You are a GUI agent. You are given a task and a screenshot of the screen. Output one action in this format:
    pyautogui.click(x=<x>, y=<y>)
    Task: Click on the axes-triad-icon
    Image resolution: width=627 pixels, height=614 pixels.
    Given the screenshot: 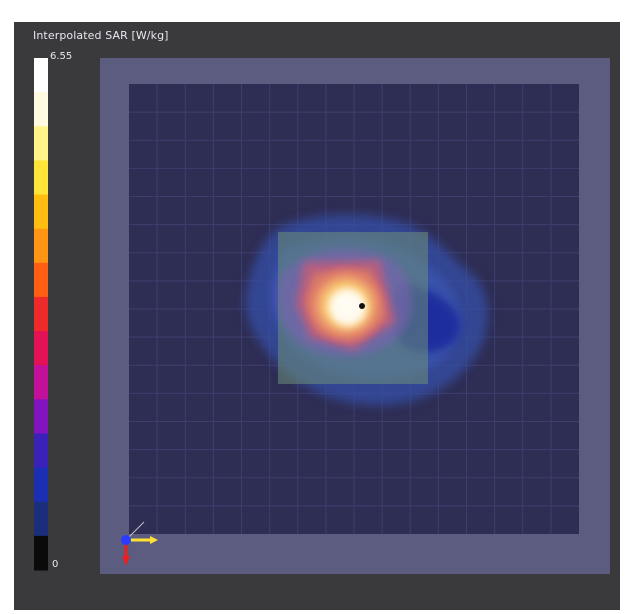 What is the action you would take?
    pyautogui.click(x=139, y=543)
    